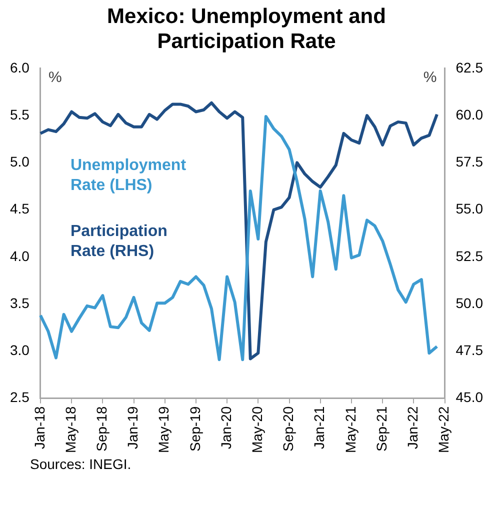 The image size is (493, 505). I want to click on x-tick-label: Jan-21, so click(319, 428).